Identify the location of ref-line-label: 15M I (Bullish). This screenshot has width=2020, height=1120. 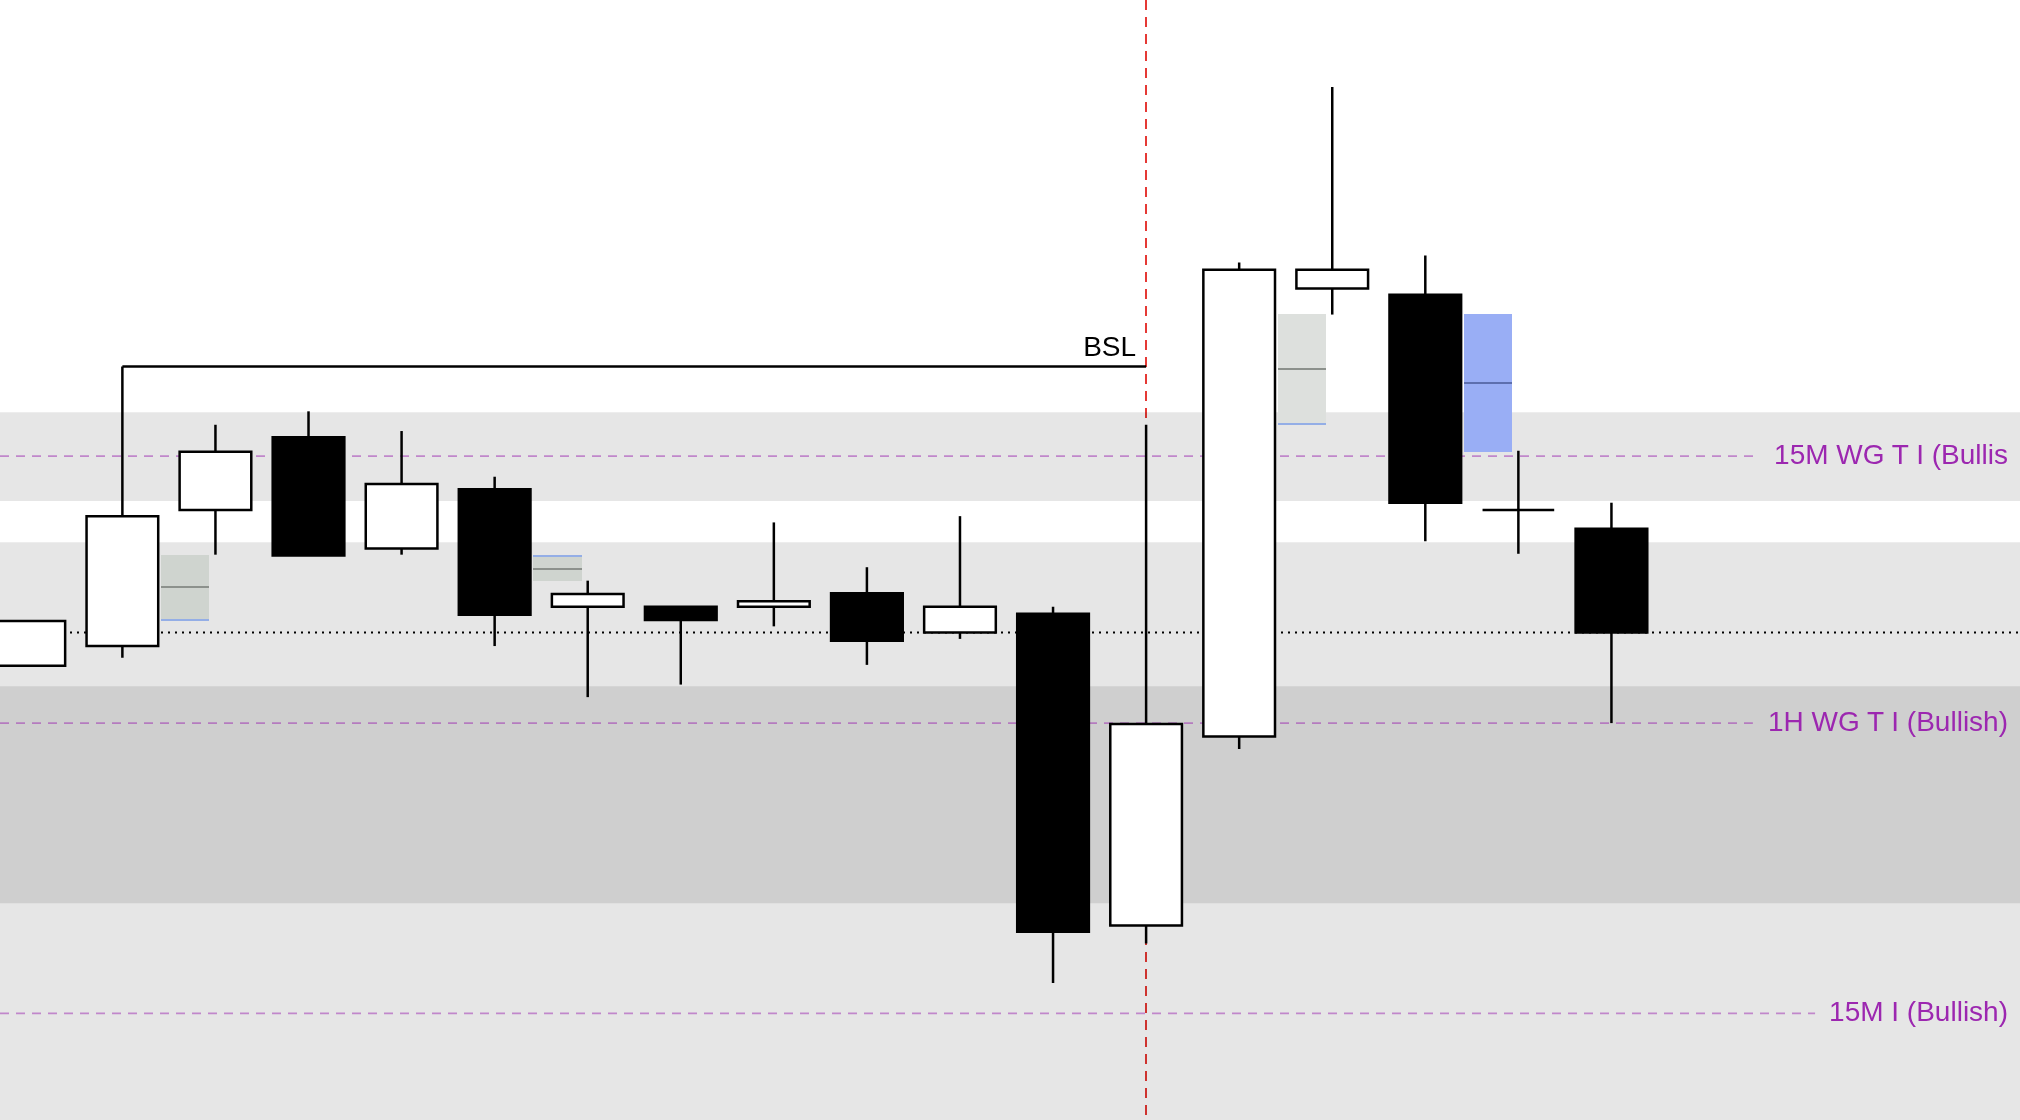
(1918, 1012).